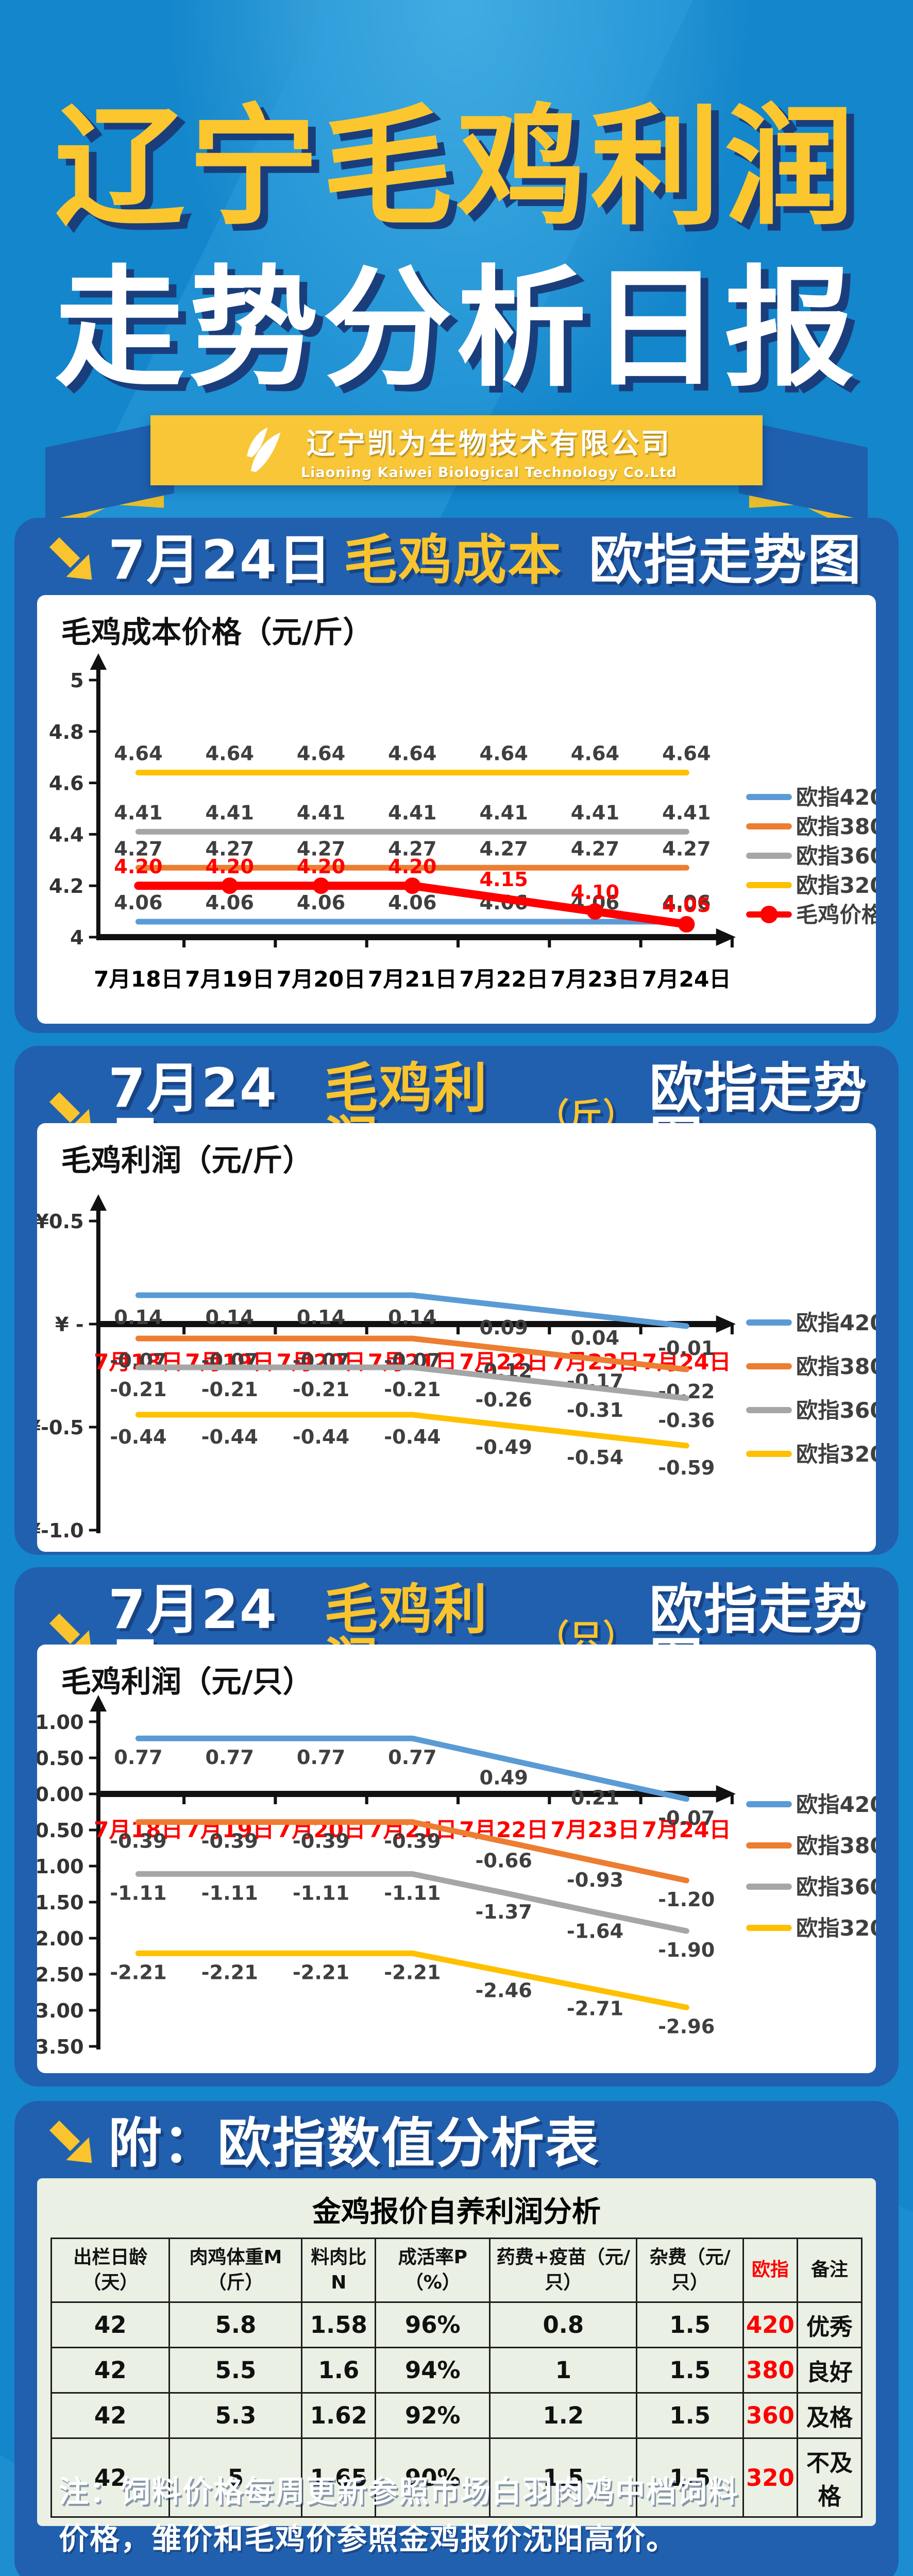 The width and height of the screenshot is (913, 2576). What do you see at coordinates (836, 856) in the screenshot?
I see `legend-label: 欧指360` at bounding box center [836, 856].